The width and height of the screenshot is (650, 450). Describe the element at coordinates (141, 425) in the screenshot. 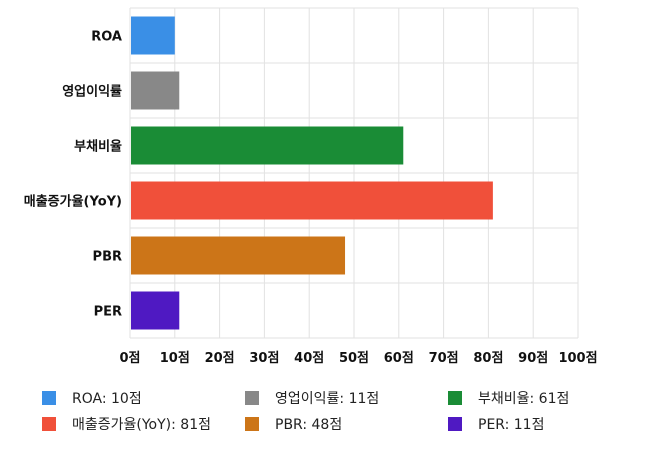

I see `legend-label: 매출증가율(YoY): 81점` at that location.